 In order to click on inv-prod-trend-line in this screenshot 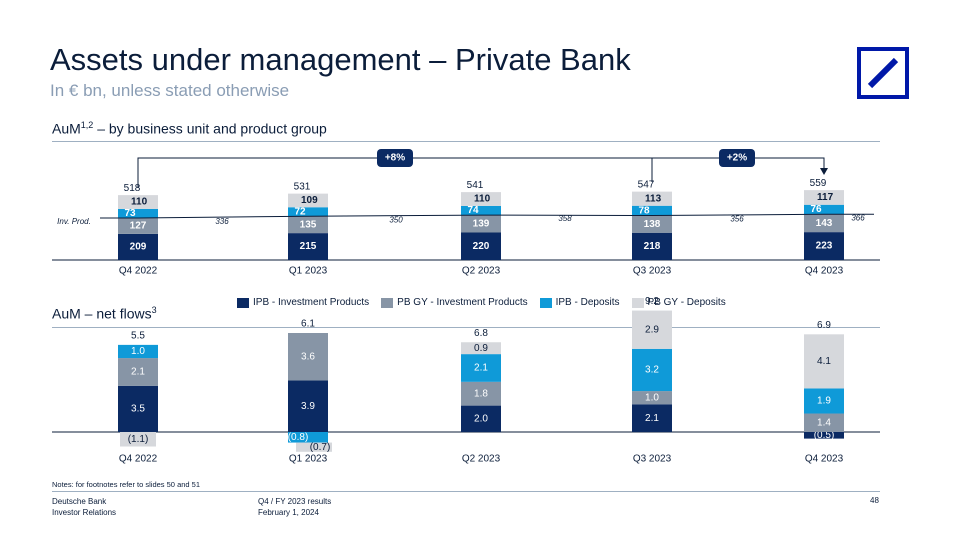, I will do `click(487, 216)`.